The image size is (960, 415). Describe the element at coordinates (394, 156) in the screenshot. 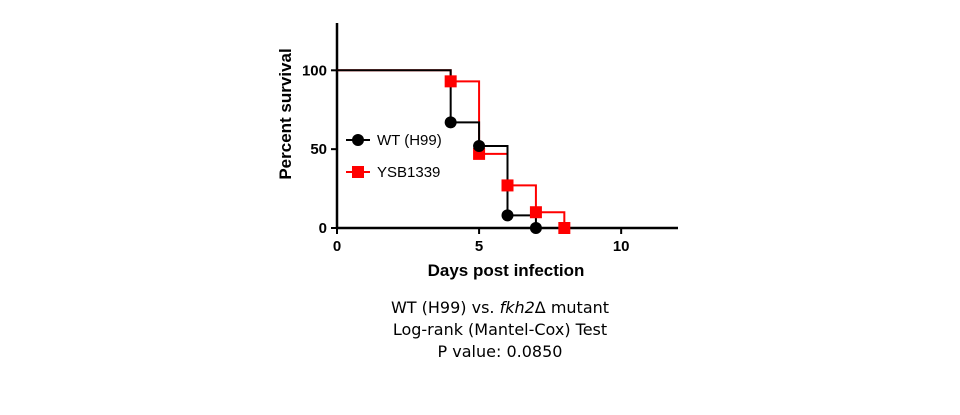

I see `legend: WT (H99) YSB1339` at that location.